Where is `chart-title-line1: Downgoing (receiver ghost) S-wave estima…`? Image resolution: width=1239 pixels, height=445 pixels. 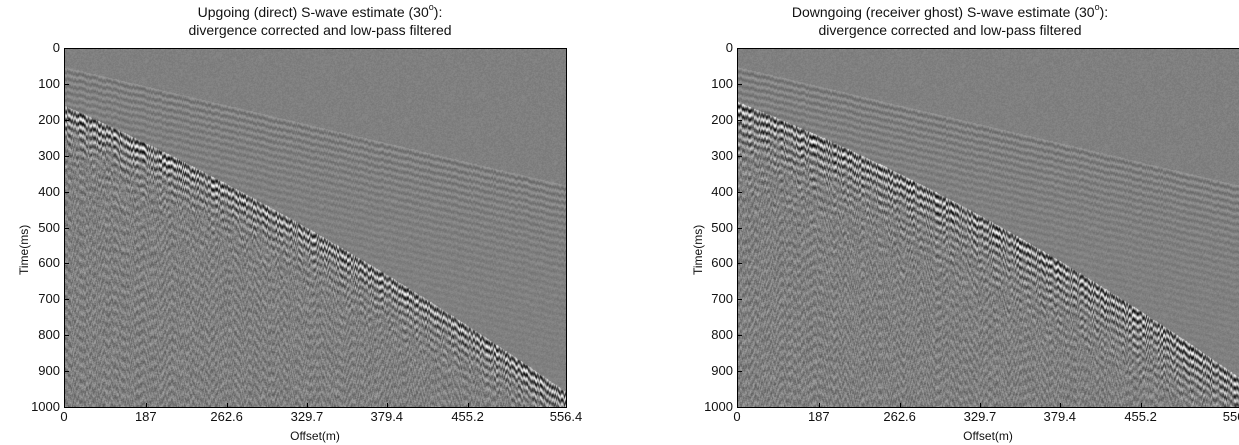
chart-title-line1: Downgoing (receiver ghost) S-wave estima… is located at coordinates (950, 12).